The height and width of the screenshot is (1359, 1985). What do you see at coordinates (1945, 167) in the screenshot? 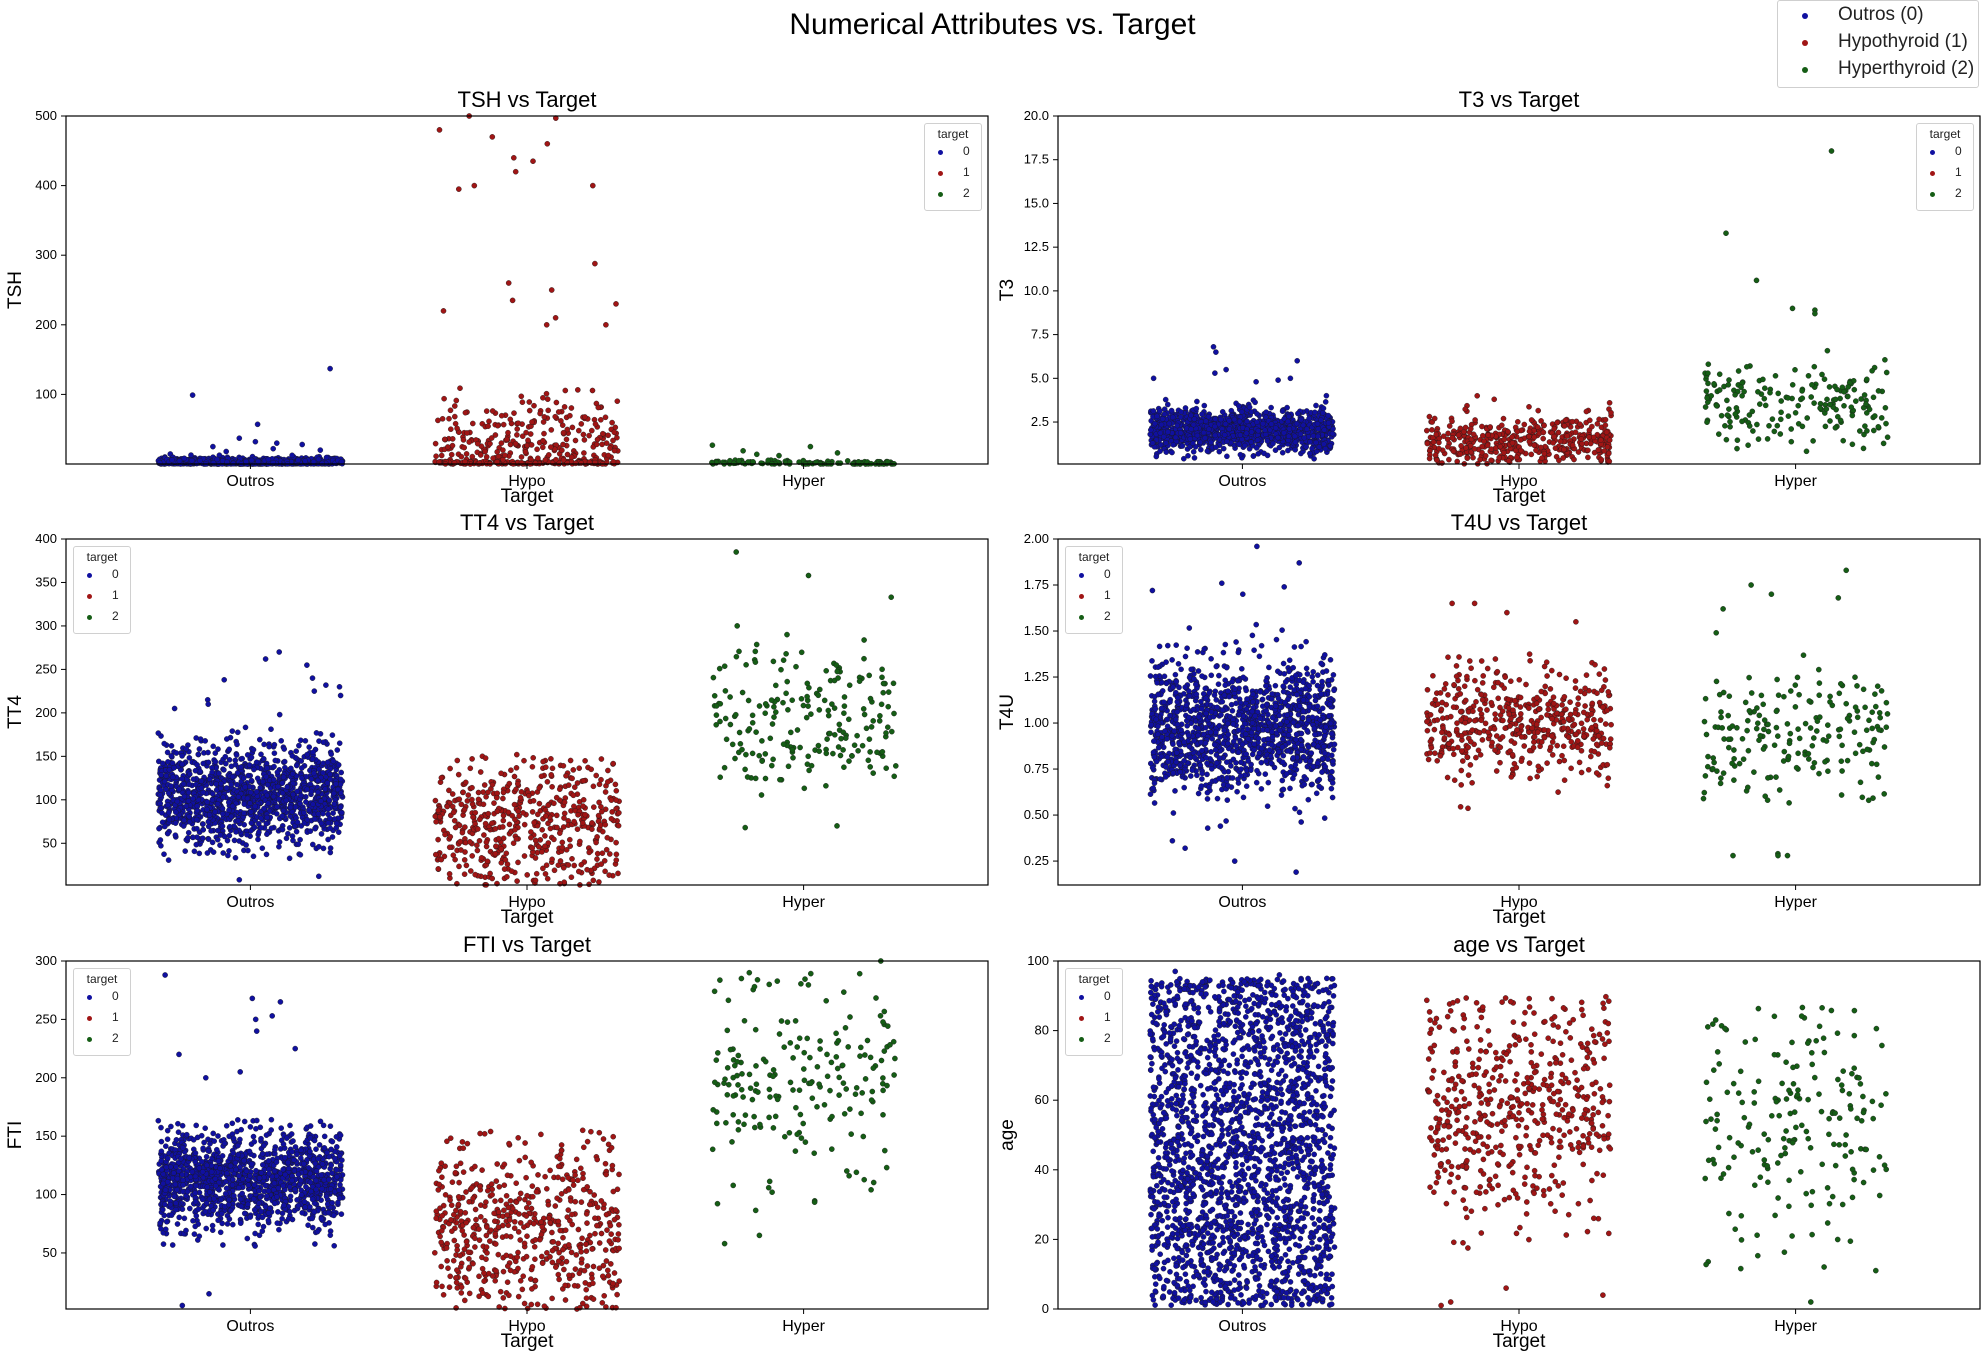
I see `subplot-legend: target 0 1 2` at bounding box center [1945, 167].